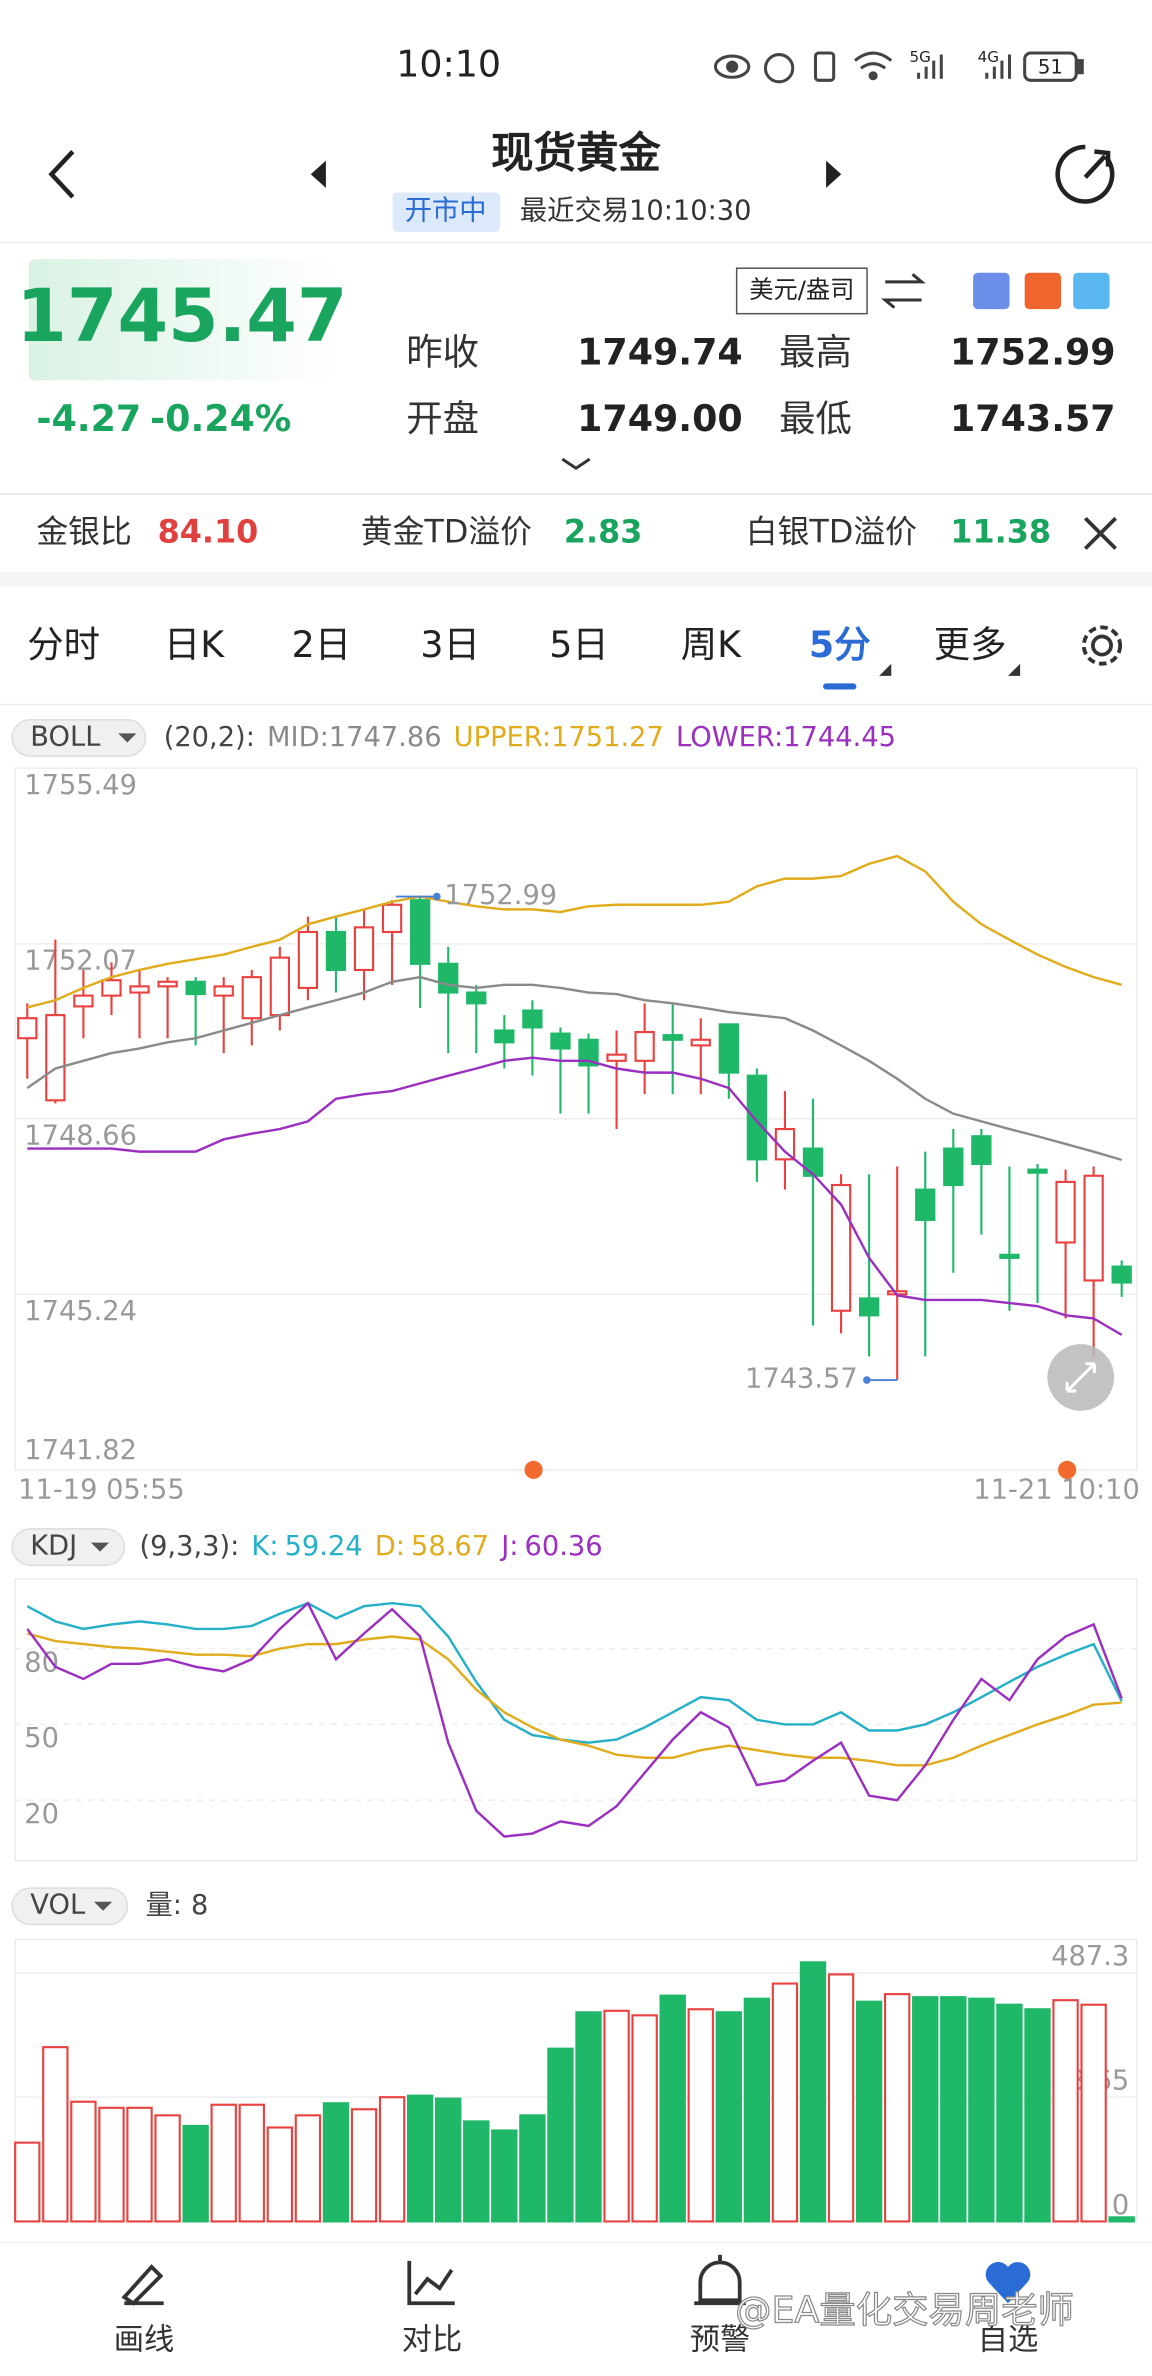 The image size is (1152, 2376). Describe the element at coordinates (209, 736) in the screenshot. I see `legend-params: (20,2):` at that location.